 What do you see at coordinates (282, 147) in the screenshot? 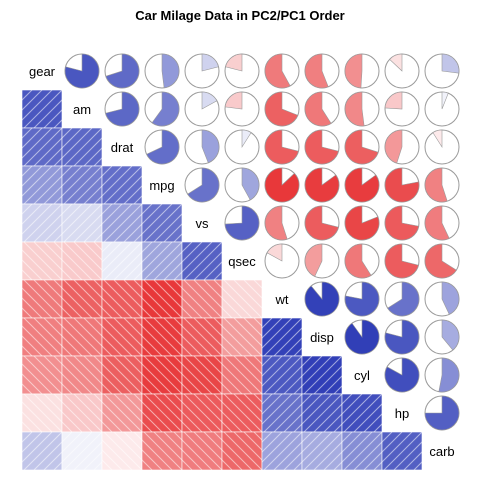
I see `pie-cell-drat-wt` at bounding box center [282, 147].